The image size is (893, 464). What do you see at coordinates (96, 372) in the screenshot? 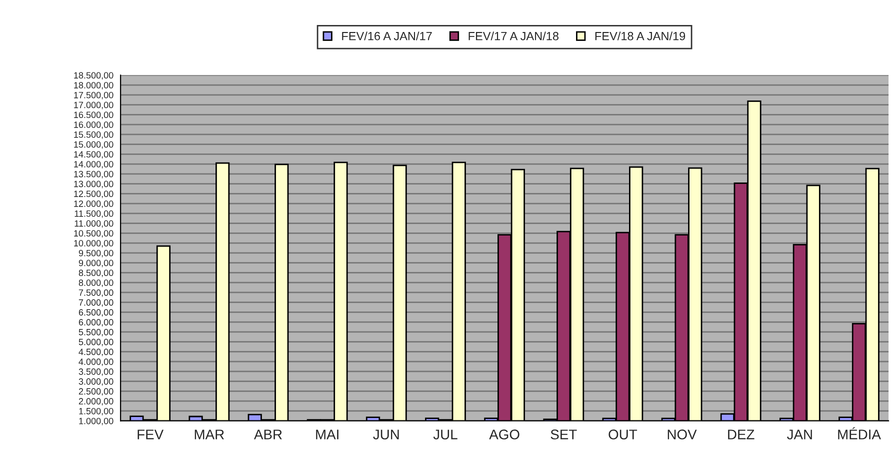
I see `y-tick-label: 3.500,00` at bounding box center [96, 372].